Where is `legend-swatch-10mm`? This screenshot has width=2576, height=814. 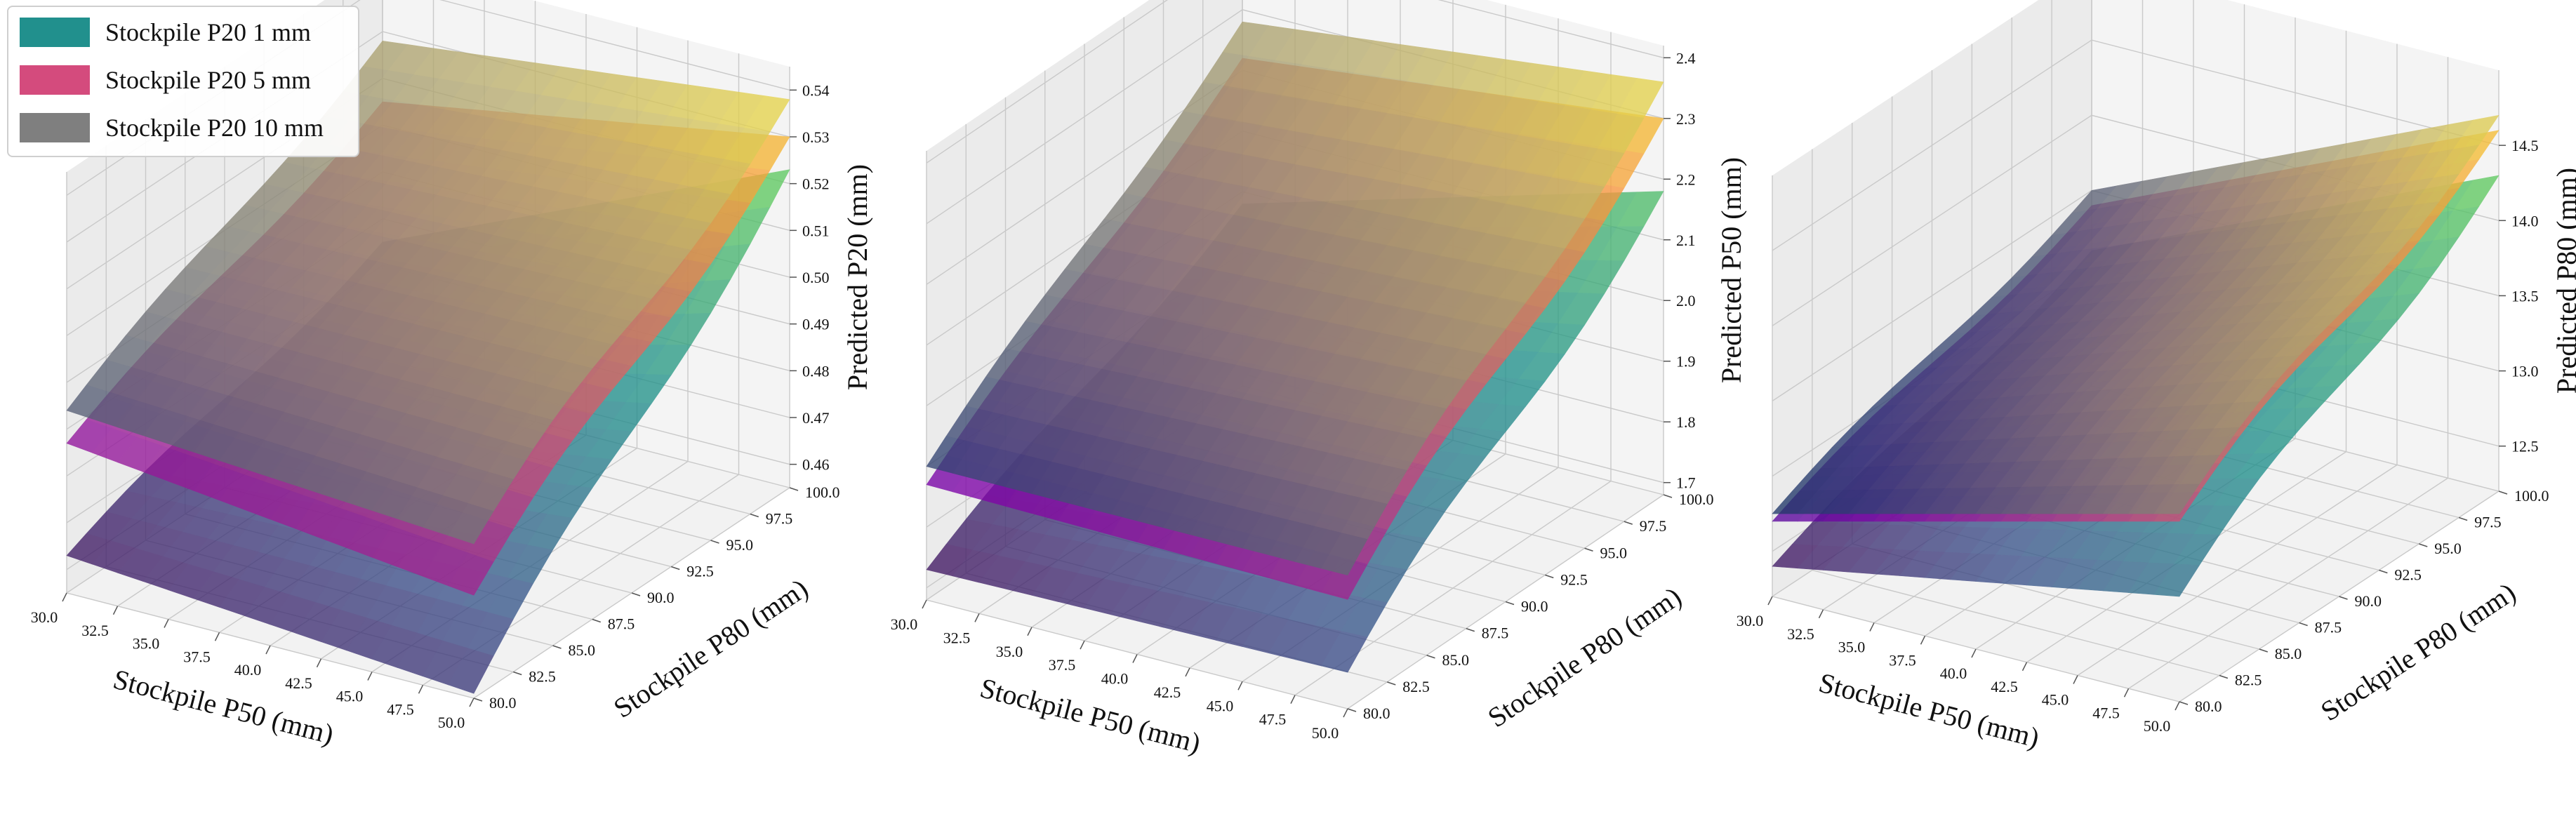 legend-swatch-10mm is located at coordinates (55, 128).